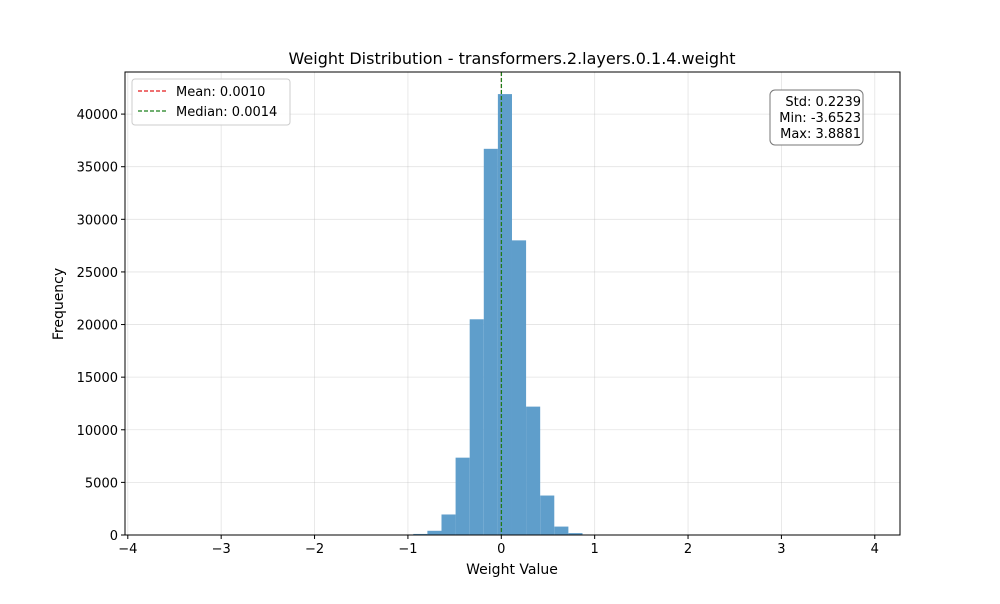 The image size is (1000, 604). I want to click on y-tick-label: 15000, so click(97, 378).